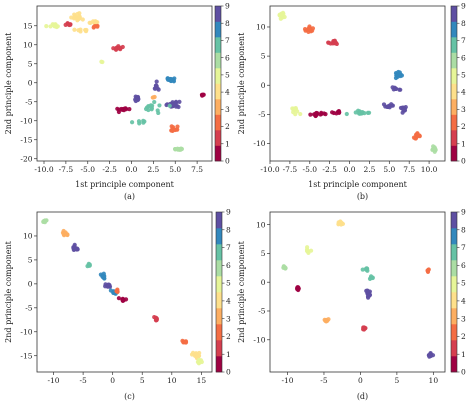 The image size is (474, 404). Describe the element at coordinates (26, 158) in the screenshot. I see `y-tick-label: -20` at that location.